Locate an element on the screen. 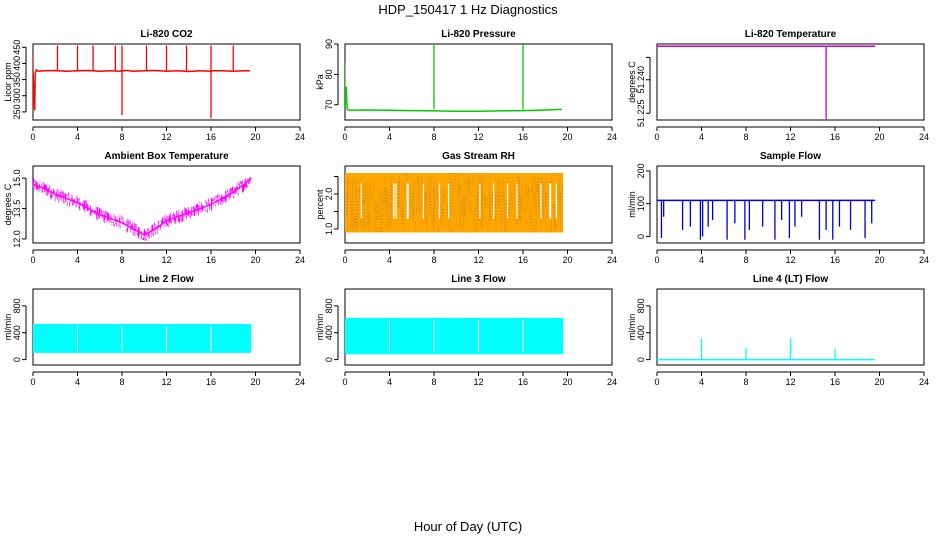  chart-panel-6: Sample Flow 0 4 8 12 16 20 24 0 100 200 ml/min is located at coordinates (778, 208).